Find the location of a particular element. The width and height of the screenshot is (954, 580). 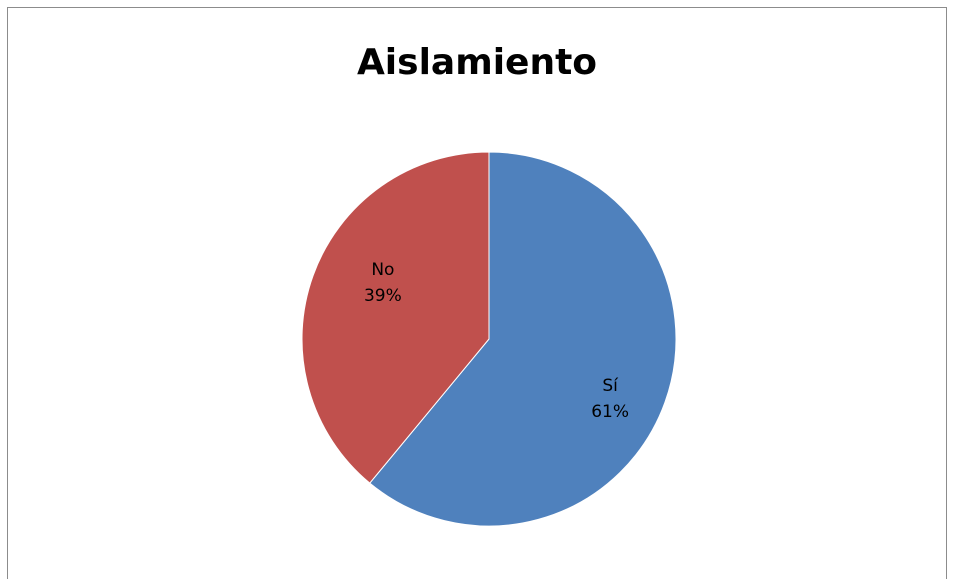

slice-label-si: Sí 61% is located at coordinates (610, 399).